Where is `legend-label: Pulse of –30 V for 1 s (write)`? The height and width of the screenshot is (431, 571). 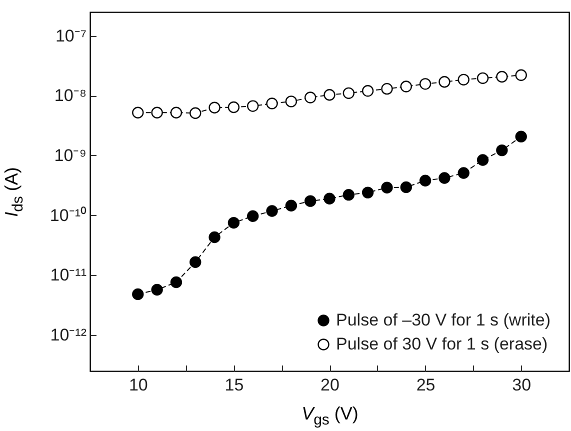 legend-label: Pulse of –30 V for 1 s (write) is located at coordinates (443, 320).